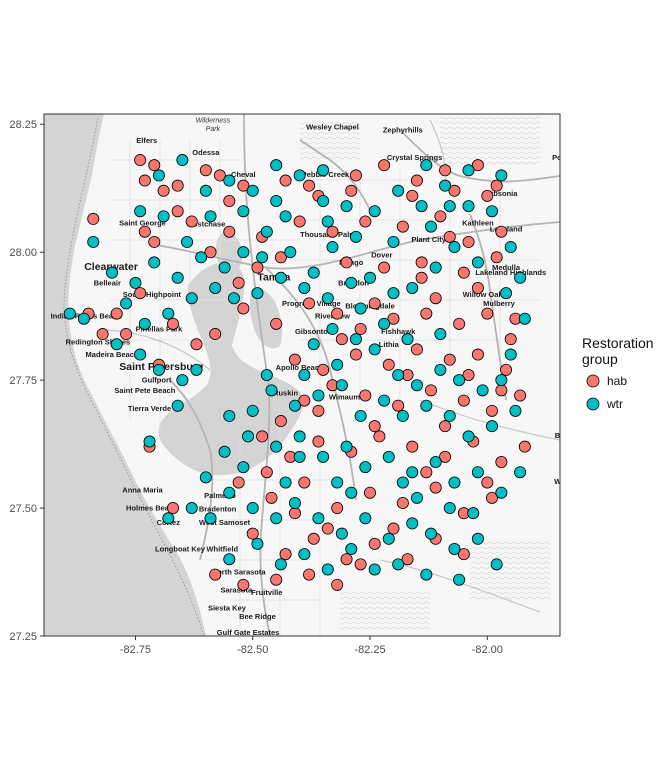 The width and height of the screenshot is (672, 768). I want to click on place-label: Port Richey, so click(154, 109).